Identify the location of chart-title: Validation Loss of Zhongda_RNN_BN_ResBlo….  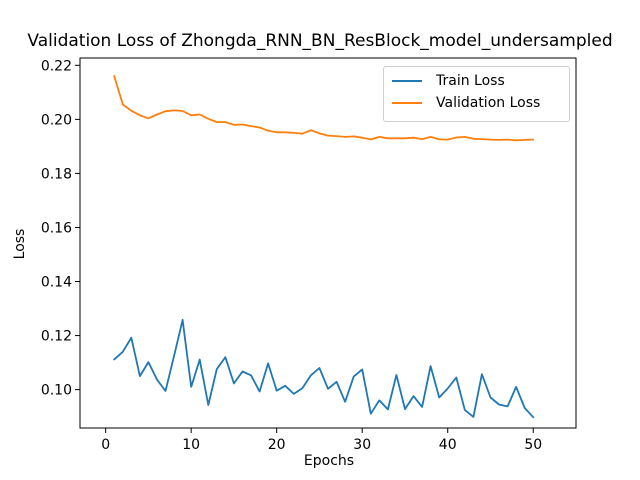
(320, 41).